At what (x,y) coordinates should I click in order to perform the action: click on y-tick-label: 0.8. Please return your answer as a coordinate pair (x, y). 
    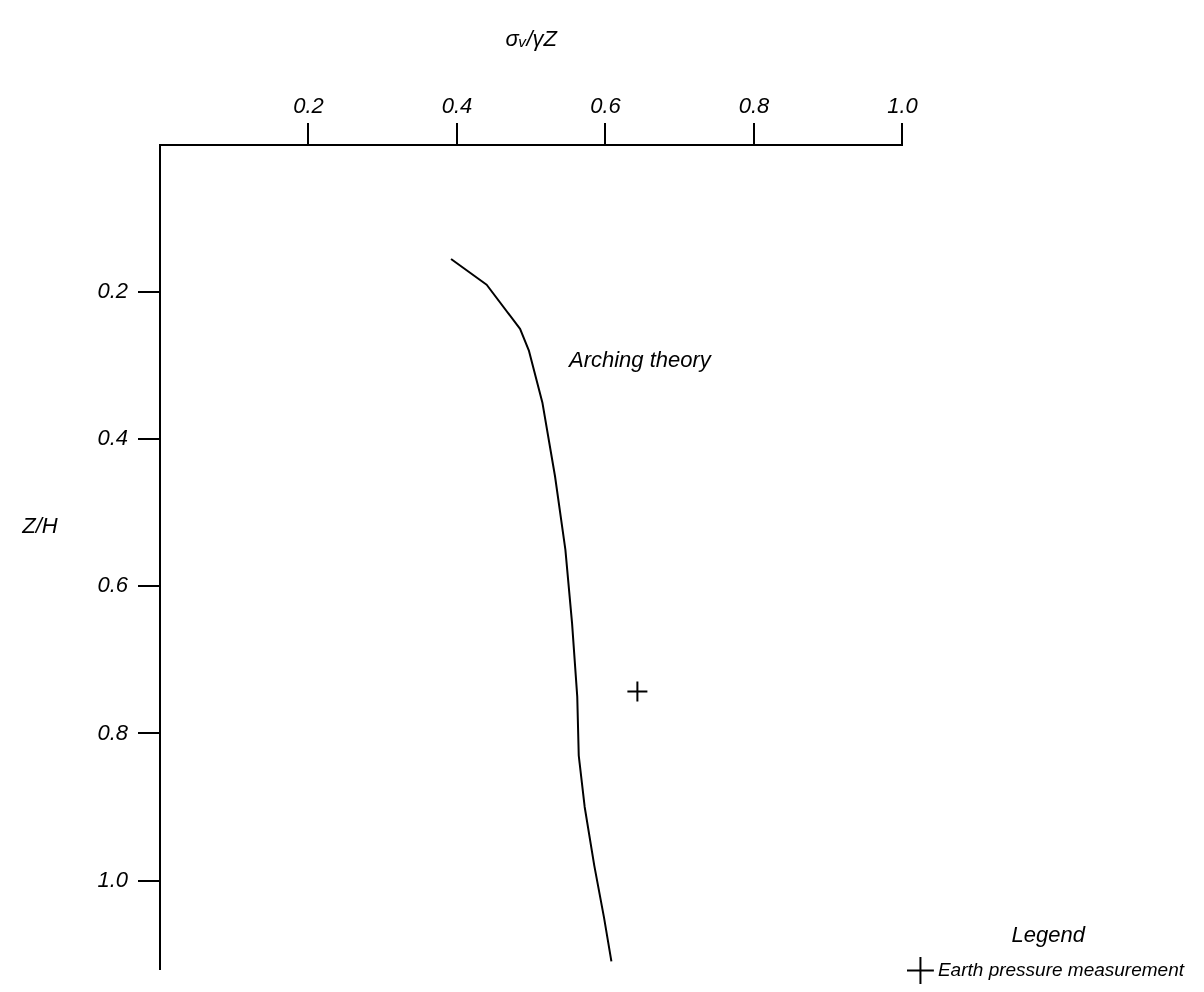
    Looking at the image, I should click on (113, 732).